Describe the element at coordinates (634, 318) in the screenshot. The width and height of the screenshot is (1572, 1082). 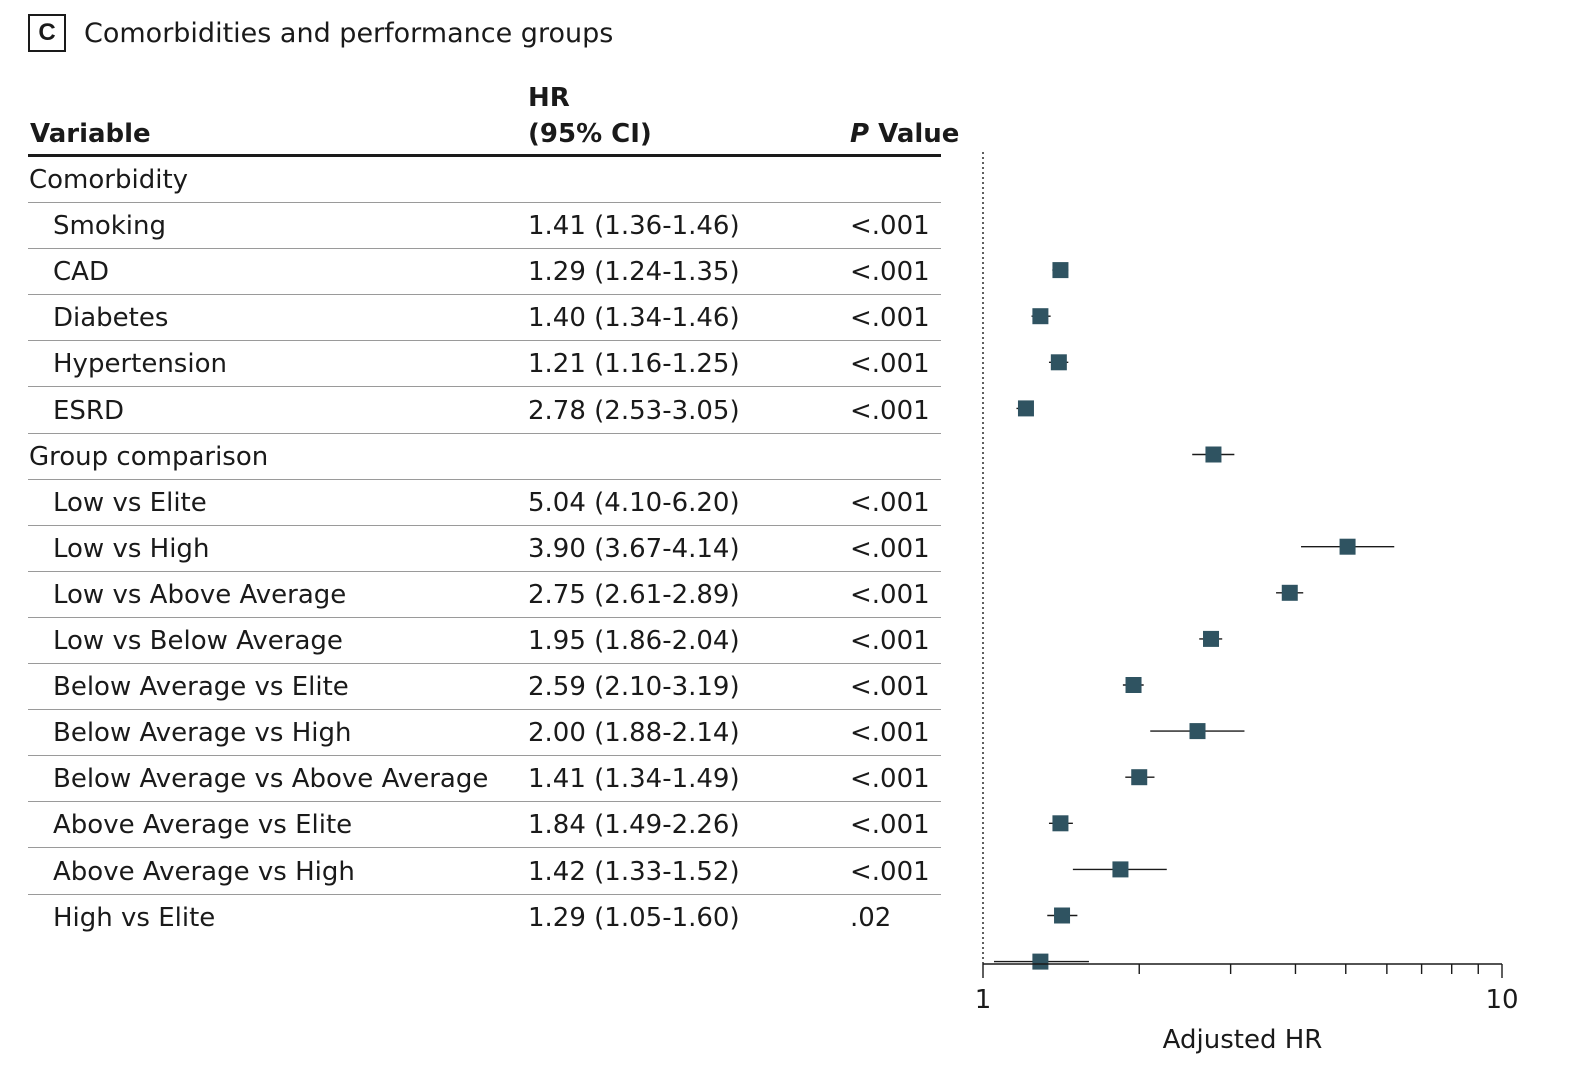
I see `row-hr-ci: 1.40 (1.34-1.46)` at that location.